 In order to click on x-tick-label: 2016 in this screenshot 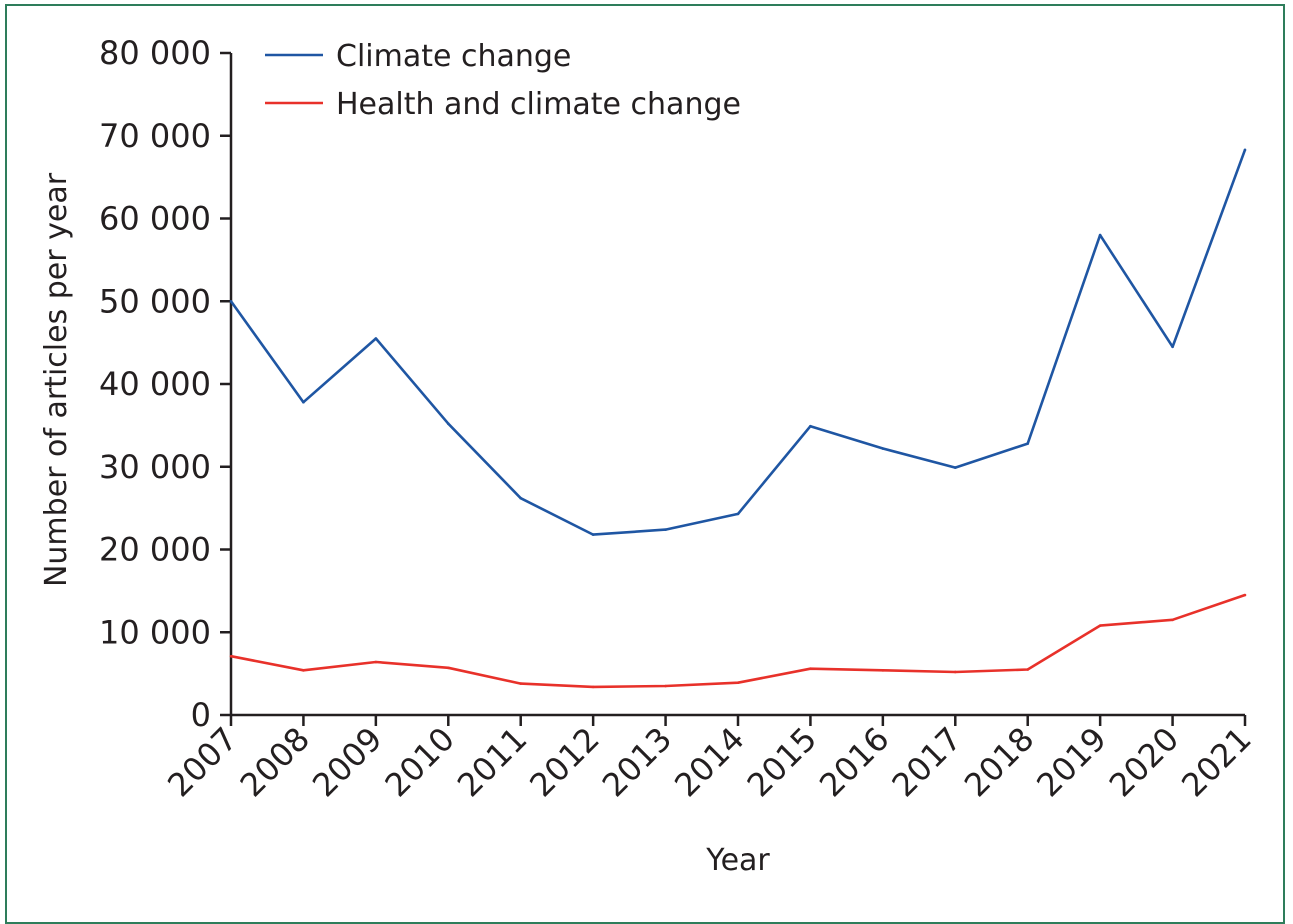, I will do `click(854, 762)`.